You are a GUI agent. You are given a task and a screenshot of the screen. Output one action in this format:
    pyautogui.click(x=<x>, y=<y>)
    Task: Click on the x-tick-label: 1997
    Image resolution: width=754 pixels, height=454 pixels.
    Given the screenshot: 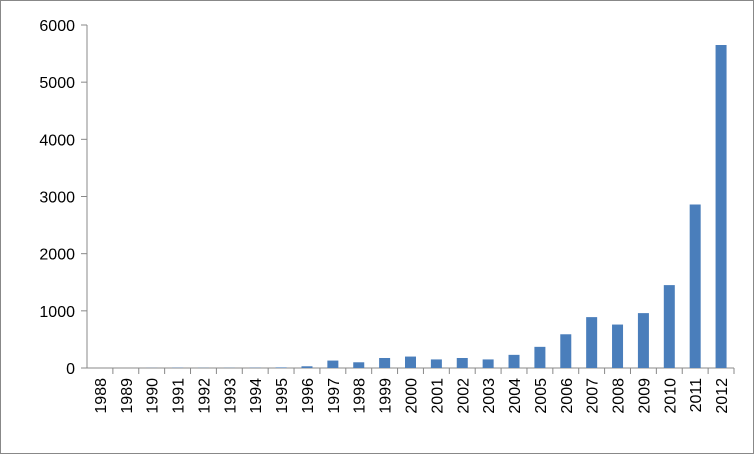 What is the action you would take?
    pyautogui.click(x=334, y=396)
    